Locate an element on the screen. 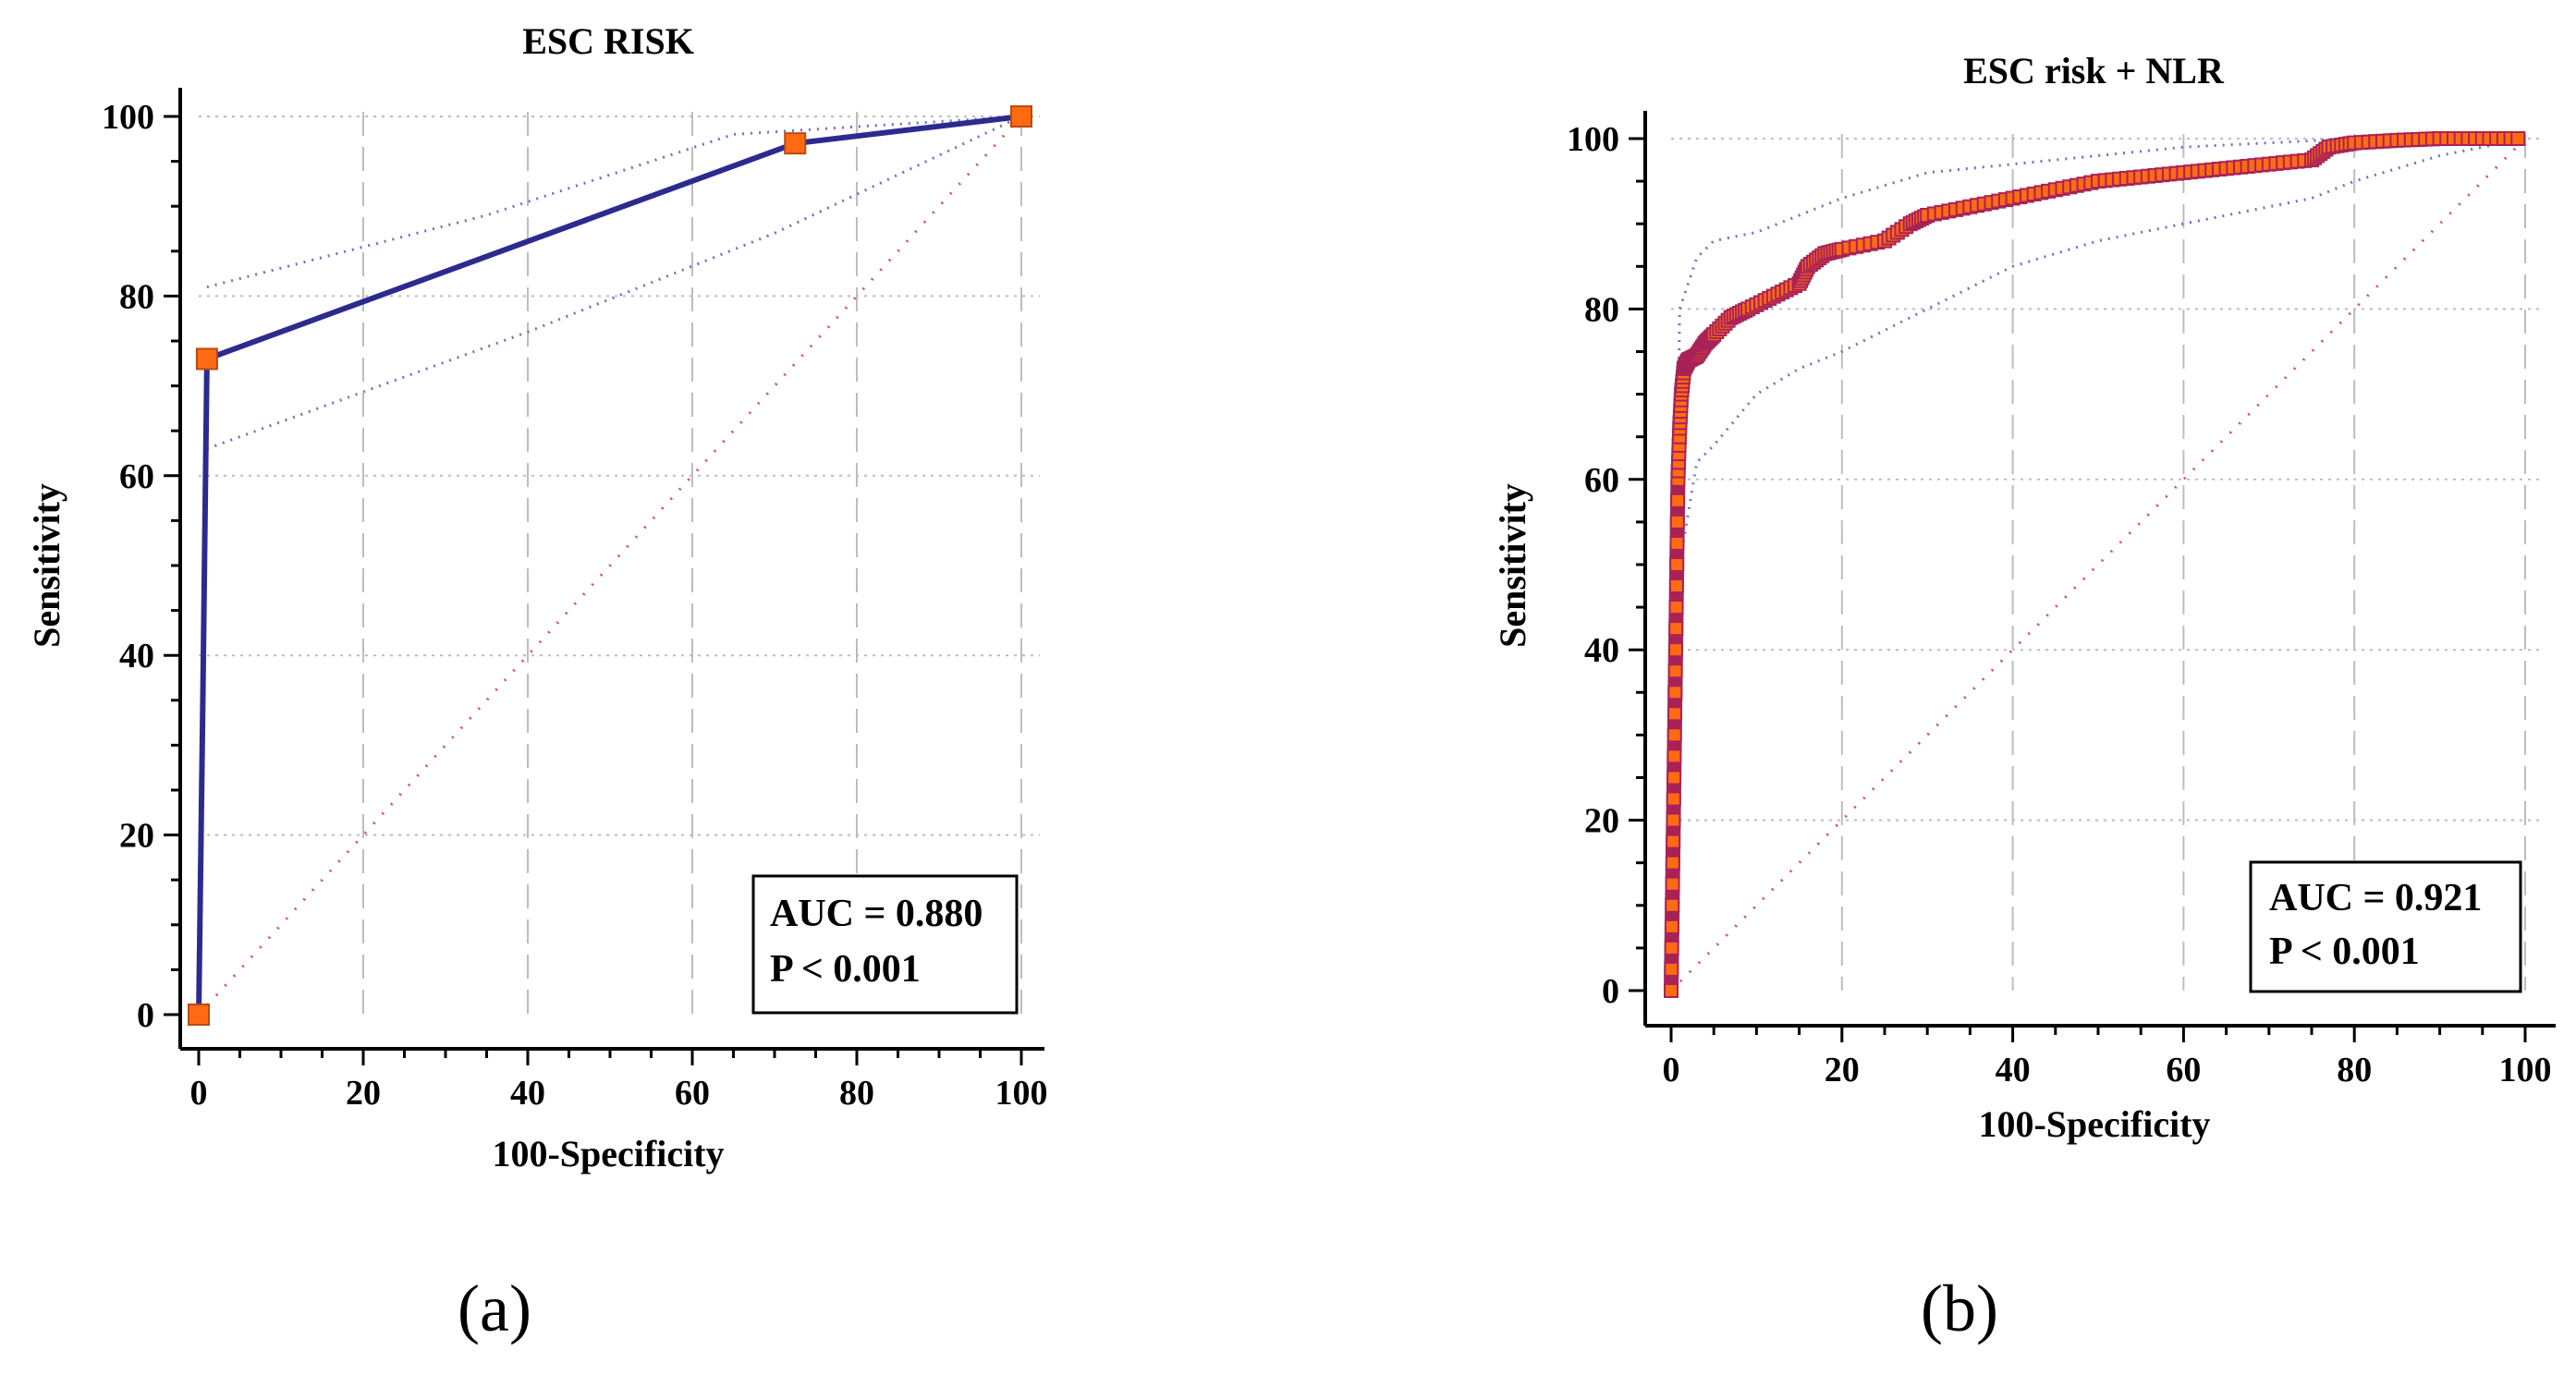 This screenshot has height=1375, width=2576. x-ticks-b: 0 20 40 60 80 100 is located at coordinates (2107, 1057).